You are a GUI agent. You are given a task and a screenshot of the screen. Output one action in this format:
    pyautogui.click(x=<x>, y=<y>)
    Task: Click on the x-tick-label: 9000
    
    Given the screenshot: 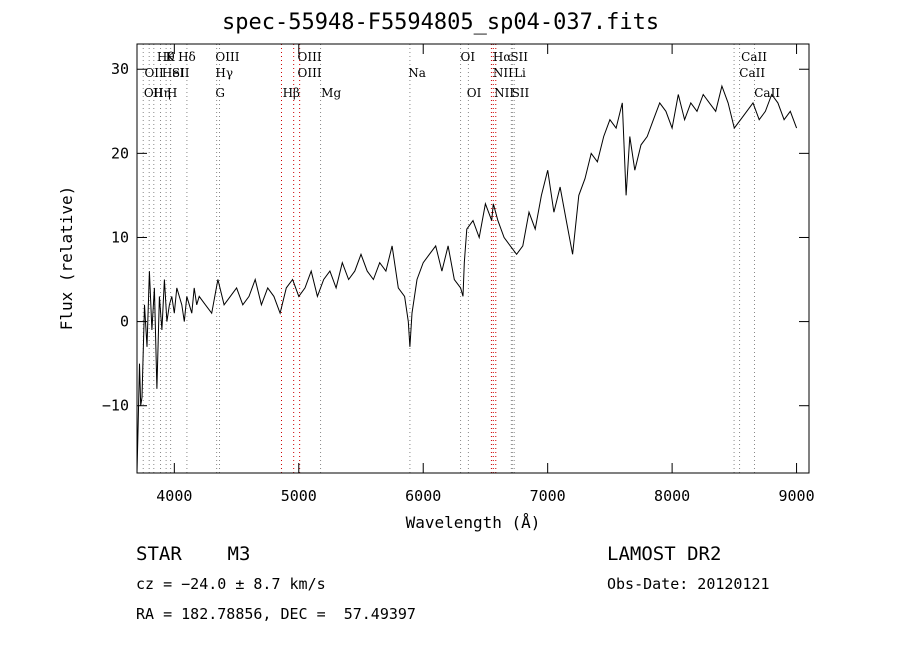 What is the action you would take?
    pyautogui.click(x=796, y=496)
    